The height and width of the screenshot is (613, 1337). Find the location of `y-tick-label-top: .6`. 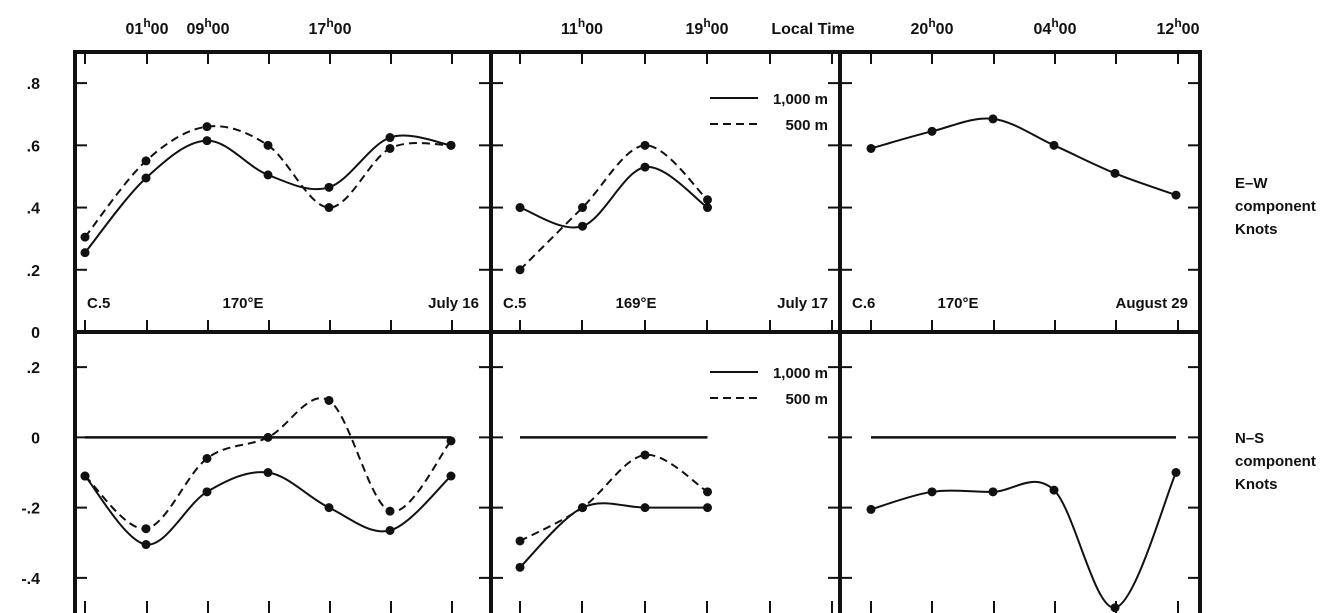

y-tick-label-top: .6 is located at coordinates (33, 146).